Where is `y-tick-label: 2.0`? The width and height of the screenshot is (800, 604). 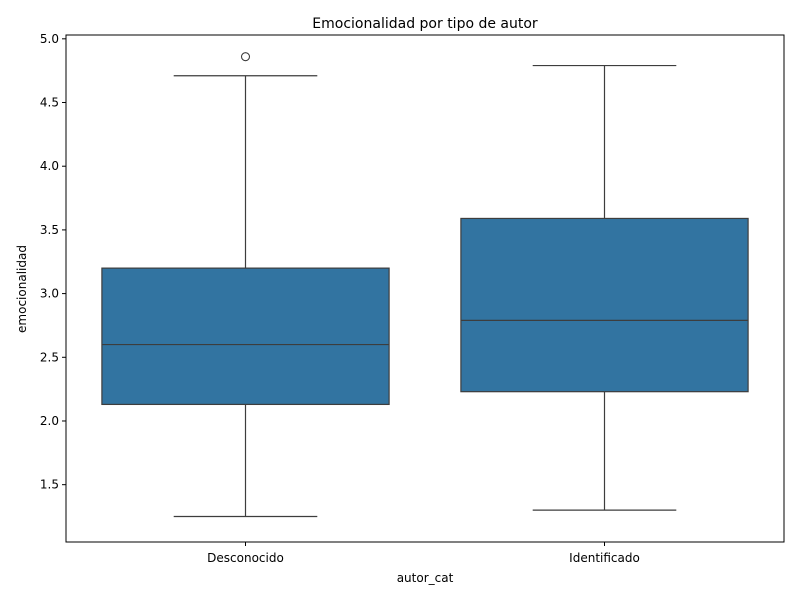
y-tick-label: 2.0 is located at coordinates (49, 421).